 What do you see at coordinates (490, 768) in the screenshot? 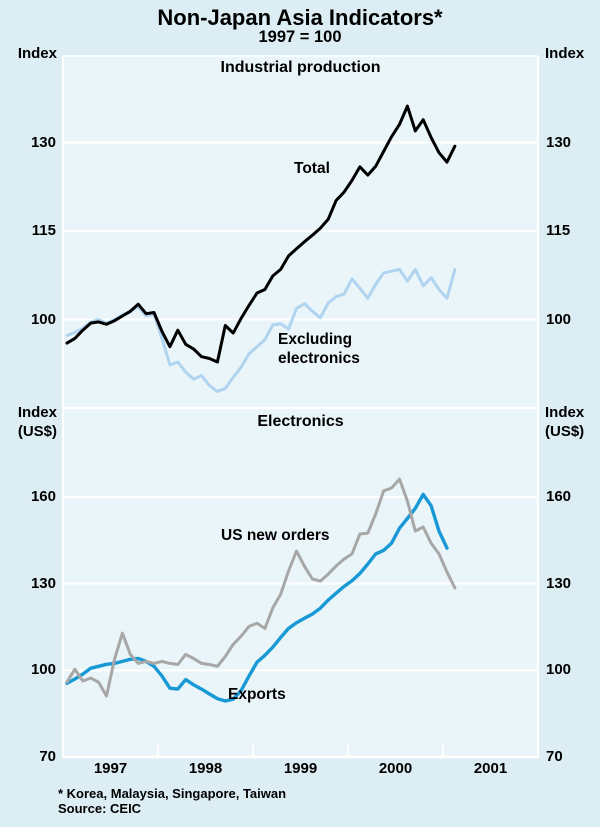
I see `x-tick-label-2001: 2001` at bounding box center [490, 768].